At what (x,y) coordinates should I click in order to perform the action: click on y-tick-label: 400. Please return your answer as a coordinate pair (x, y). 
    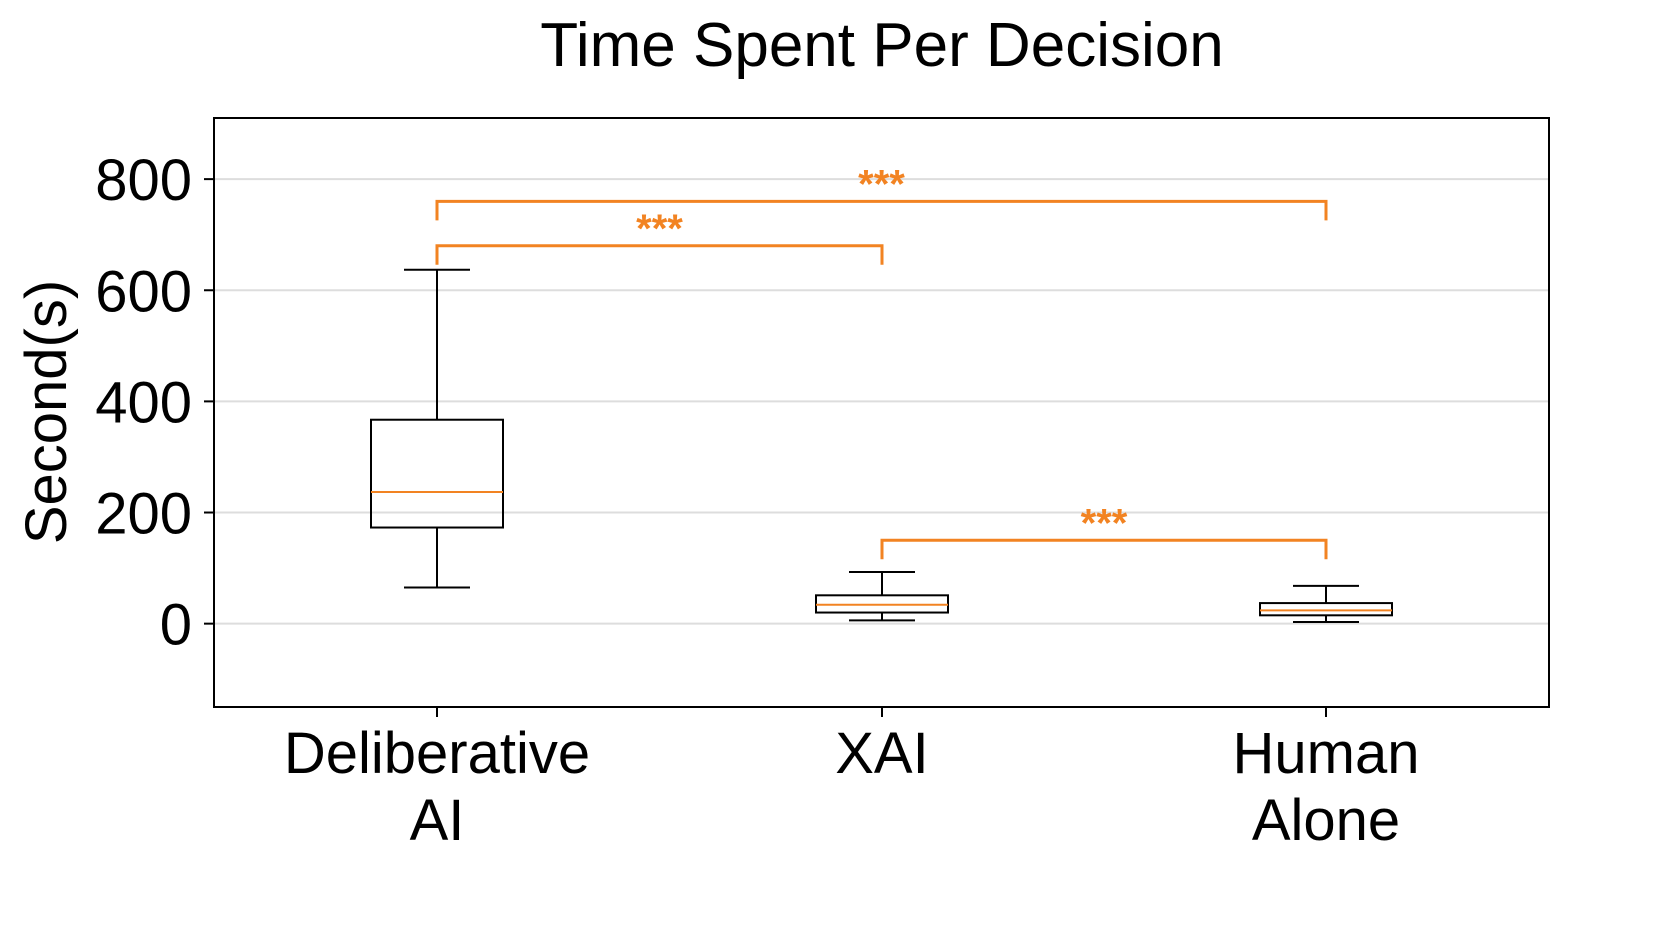
    Looking at the image, I should click on (143, 402).